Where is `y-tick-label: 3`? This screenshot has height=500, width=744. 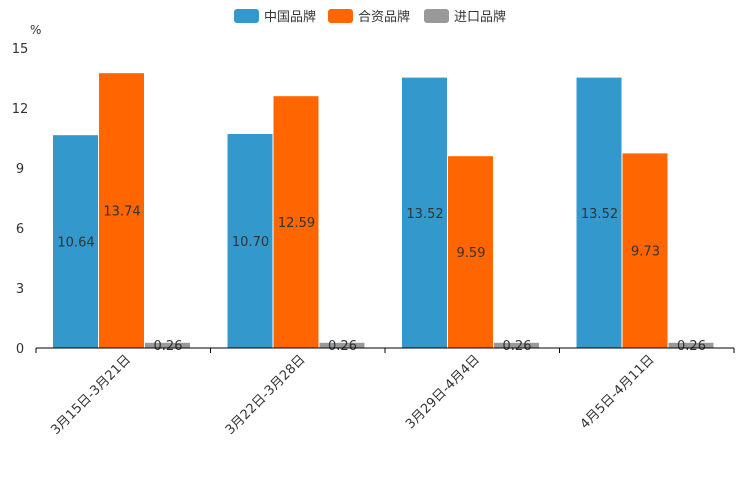 y-tick-label: 3 is located at coordinates (20, 289).